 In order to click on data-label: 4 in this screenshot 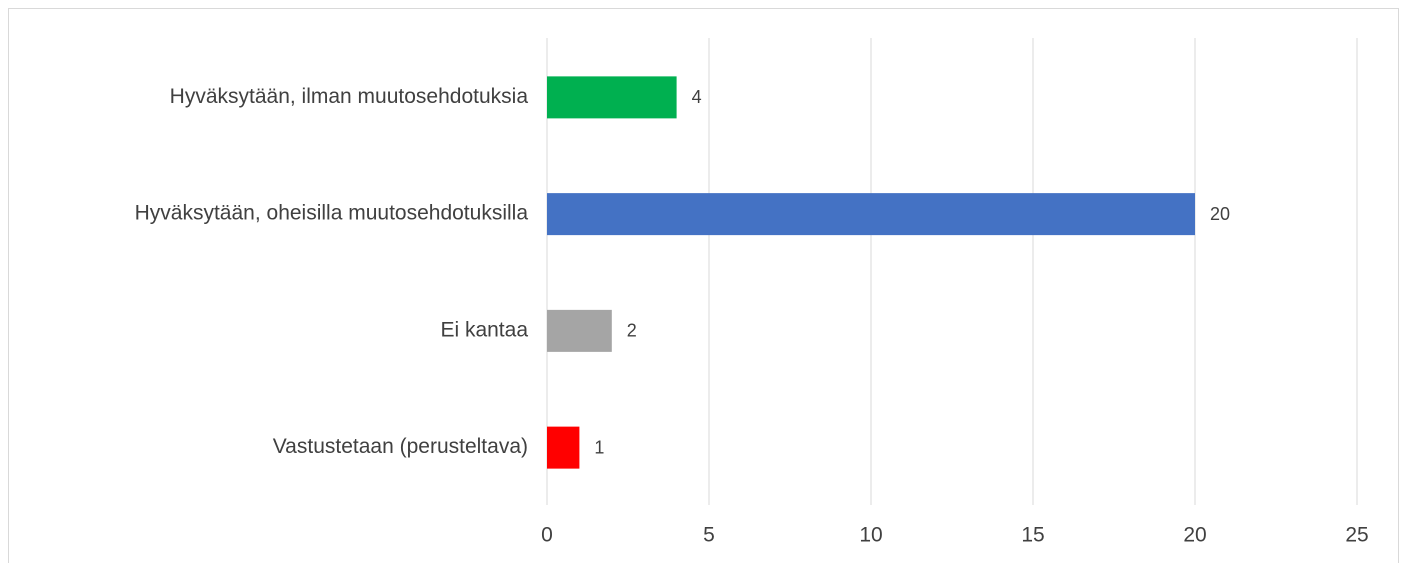, I will do `click(697, 97)`.